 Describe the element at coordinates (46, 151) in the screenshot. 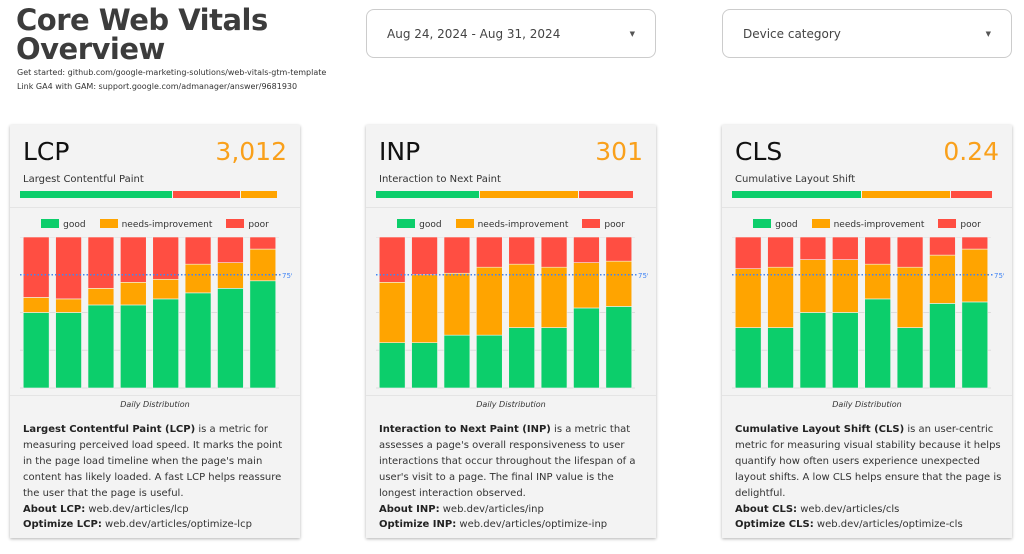

I see `metric-abbr: LCP` at that location.